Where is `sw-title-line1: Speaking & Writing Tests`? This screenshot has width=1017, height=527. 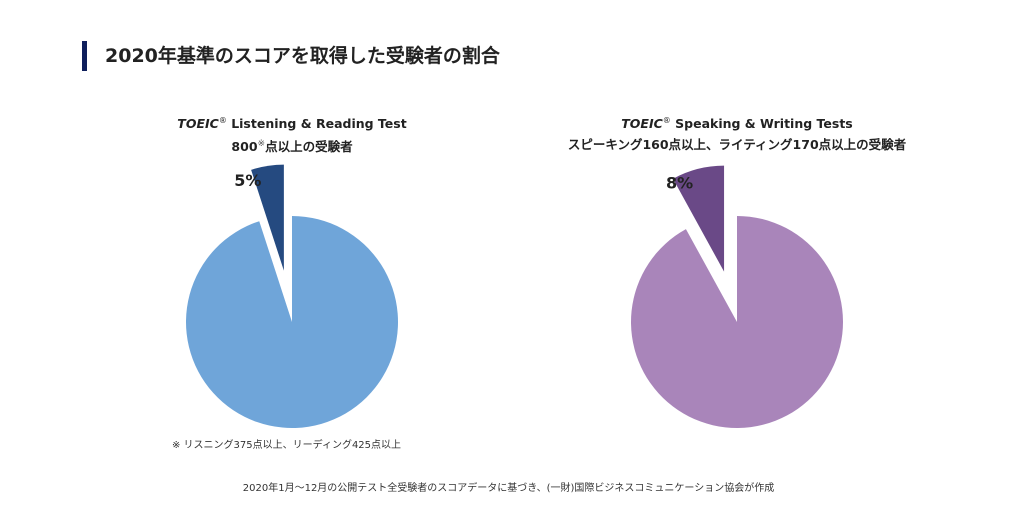
sw-title-line1: Speaking & Writing Tests is located at coordinates (764, 124).